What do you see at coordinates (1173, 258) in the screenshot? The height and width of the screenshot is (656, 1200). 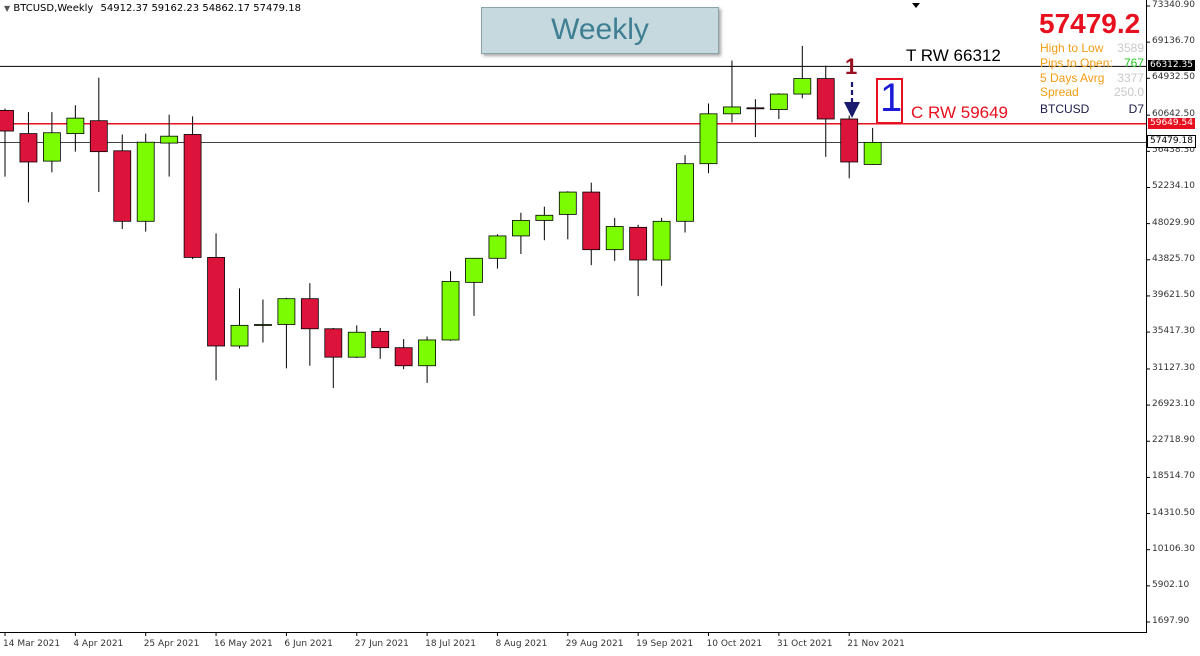 I see `y-tick-label: 43825.70` at bounding box center [1173, 258].